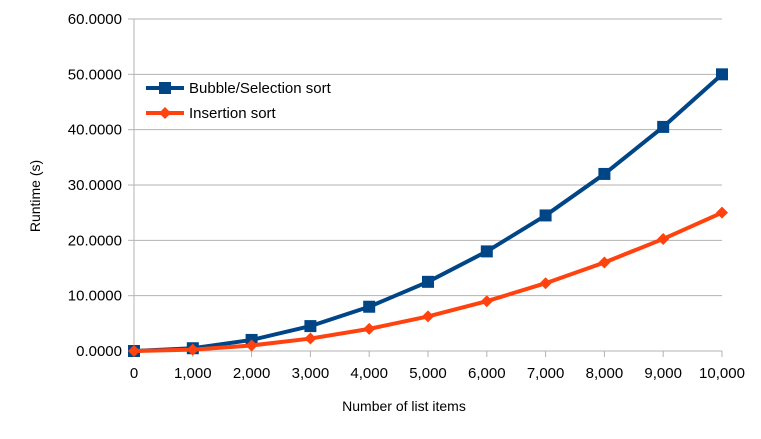 The height and width of the screenshot is (439, 761). Describe the element at coordinates (428, 373) in the screenshot. I see `x-tick-label: 5,000` at that location.